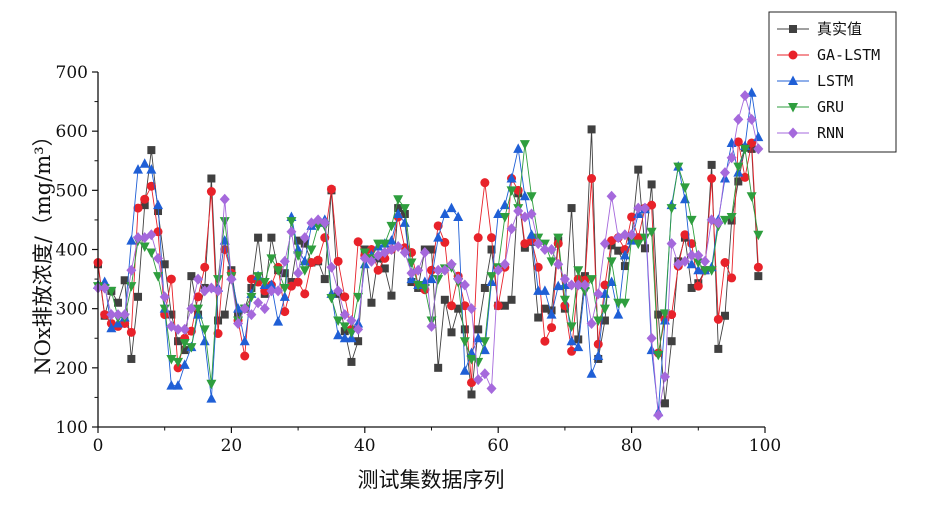 The image size is (948, 509). What do you see at coordinates (72, 73) in the screenshot?
I see `y-tick-label: 700` at bounding box center [72, 73].